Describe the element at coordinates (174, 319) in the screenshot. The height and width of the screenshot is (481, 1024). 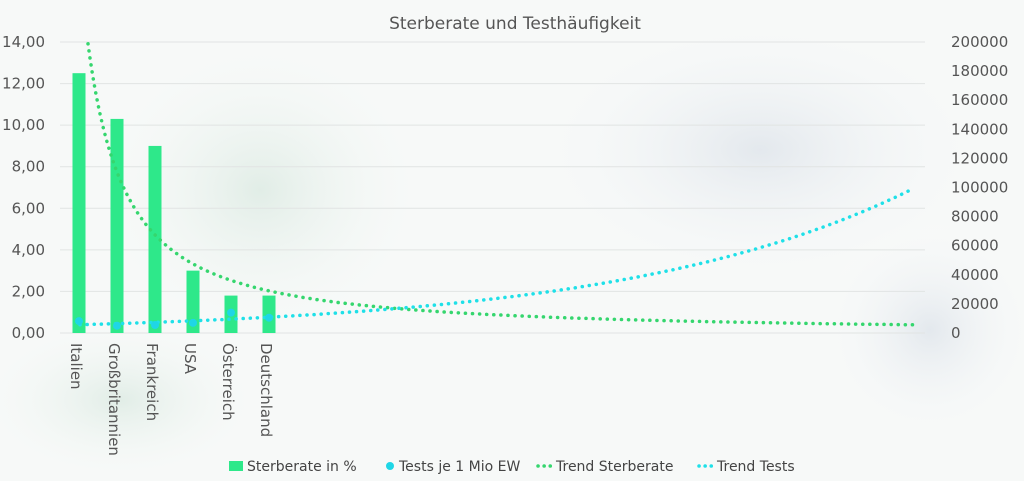
I see `scatter-points` at that location.